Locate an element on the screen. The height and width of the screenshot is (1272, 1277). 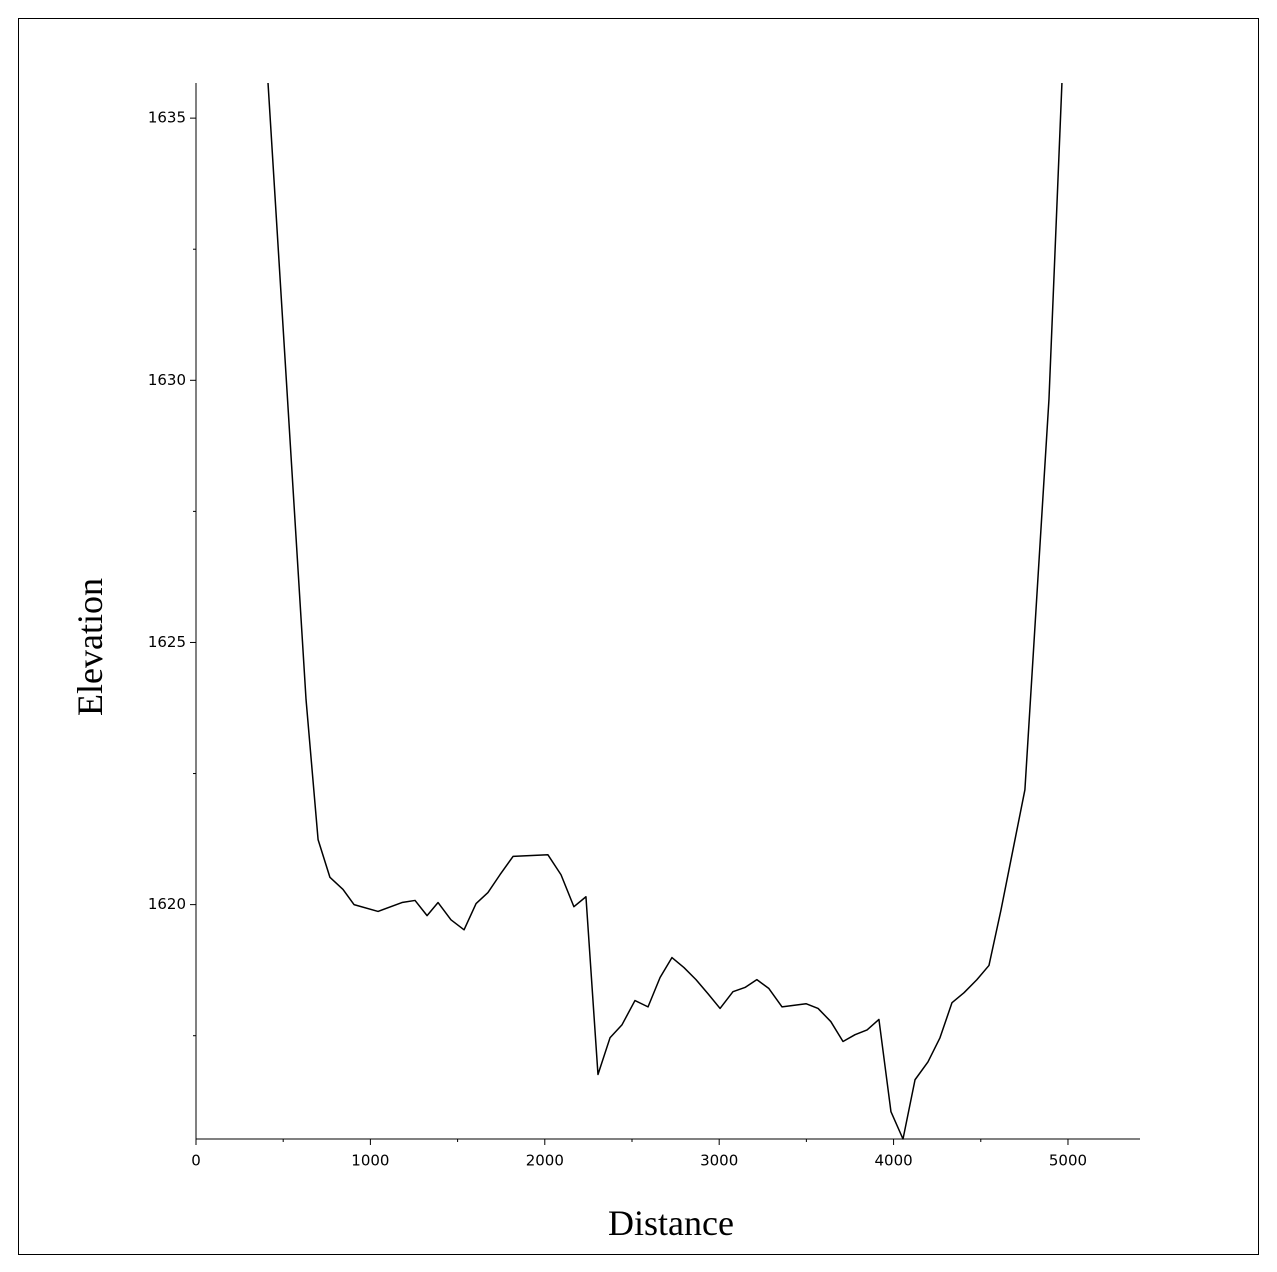
x-tick-label: 2000 is located at coordinates (545, 1161).